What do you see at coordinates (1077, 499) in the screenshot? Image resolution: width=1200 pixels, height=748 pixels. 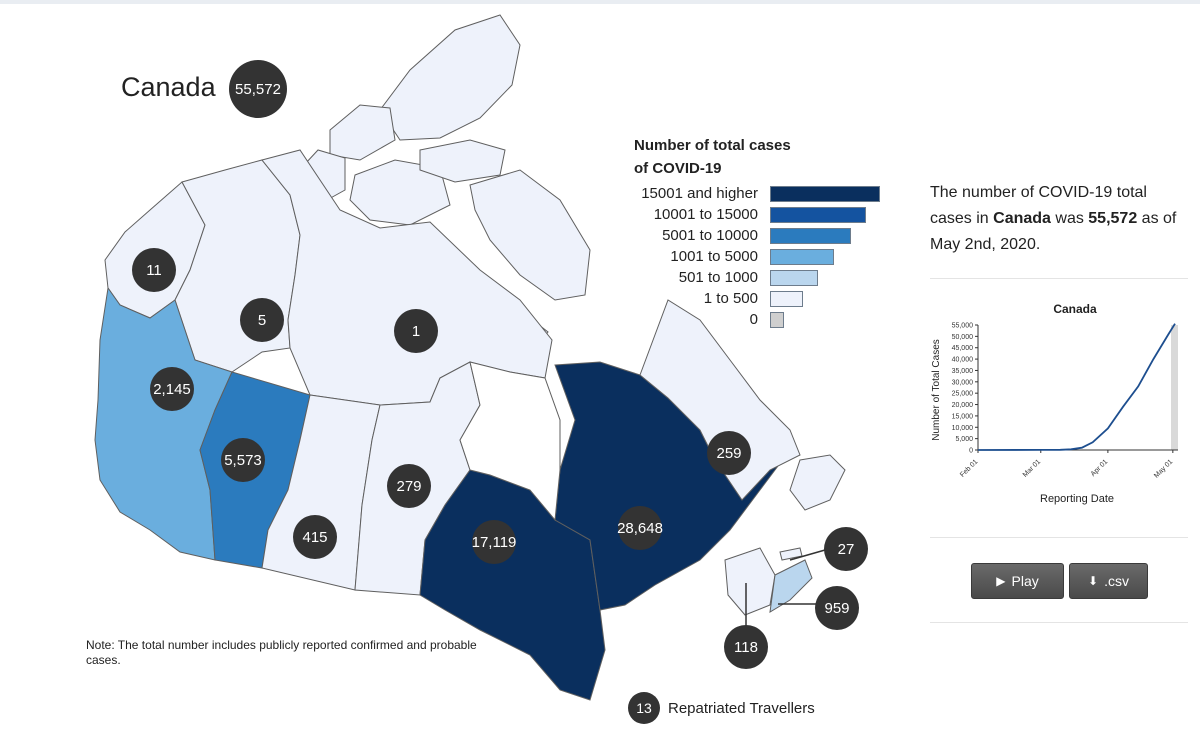 I see `chart-xlabel: Reporting Date` at bounding box center [1077, 499].